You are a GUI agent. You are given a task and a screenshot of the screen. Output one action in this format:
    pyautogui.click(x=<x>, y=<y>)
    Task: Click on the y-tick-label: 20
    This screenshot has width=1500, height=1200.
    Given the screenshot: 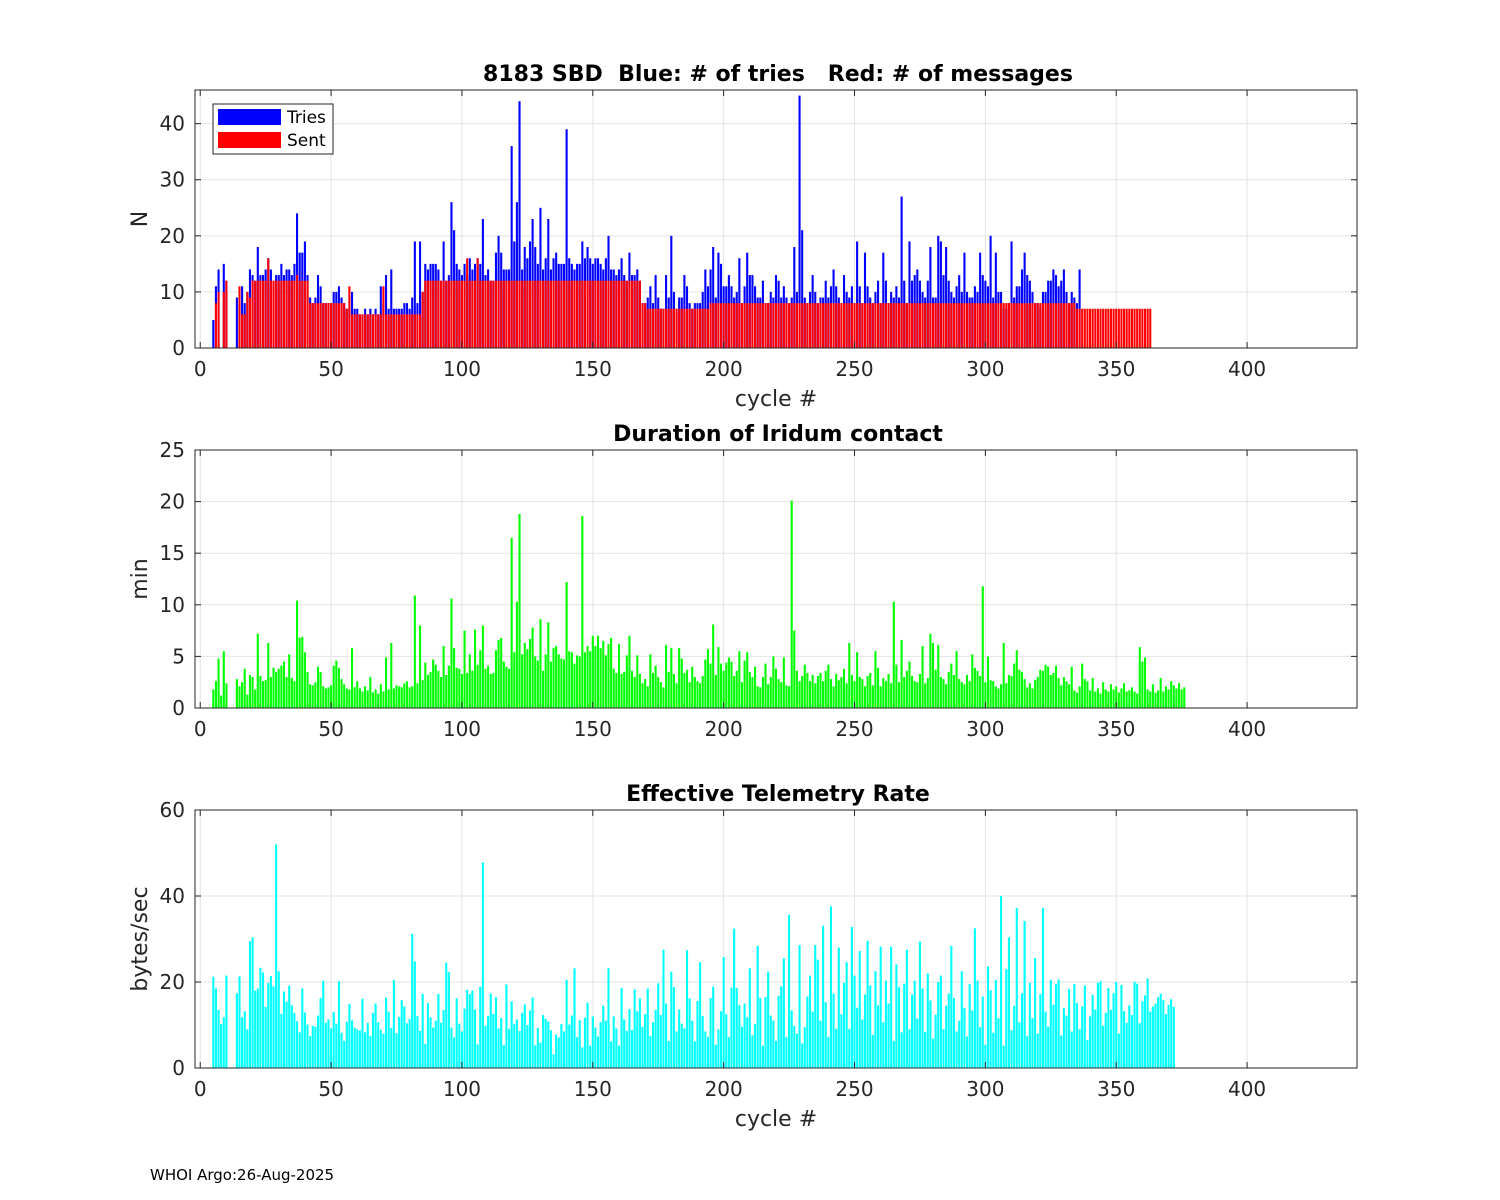 What is the action you would take?
    pyautogui.click(x=172, y=502)
    